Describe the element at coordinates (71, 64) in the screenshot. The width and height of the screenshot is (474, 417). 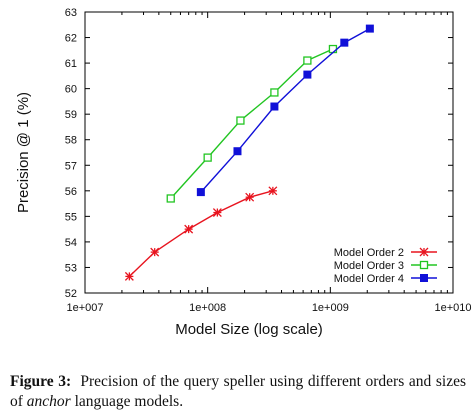
I see `y-tick-label: 61` at that location.